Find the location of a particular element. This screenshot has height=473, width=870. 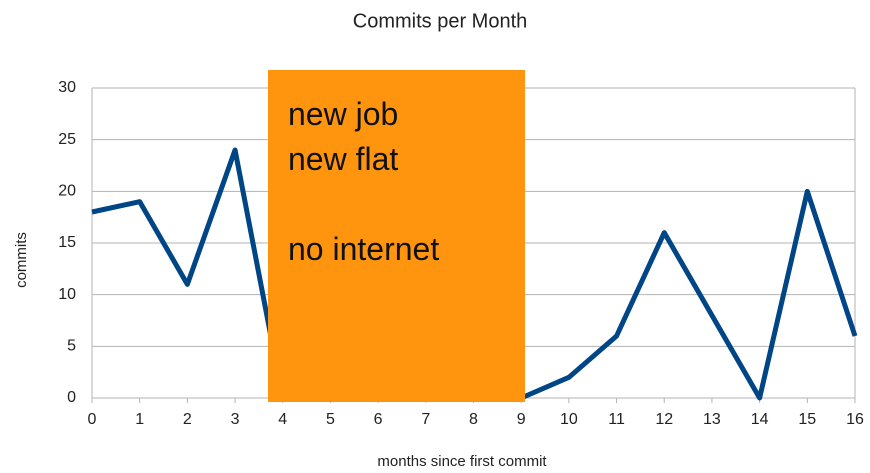

x-tick-label: 0 is located at coordinates (92, 419).